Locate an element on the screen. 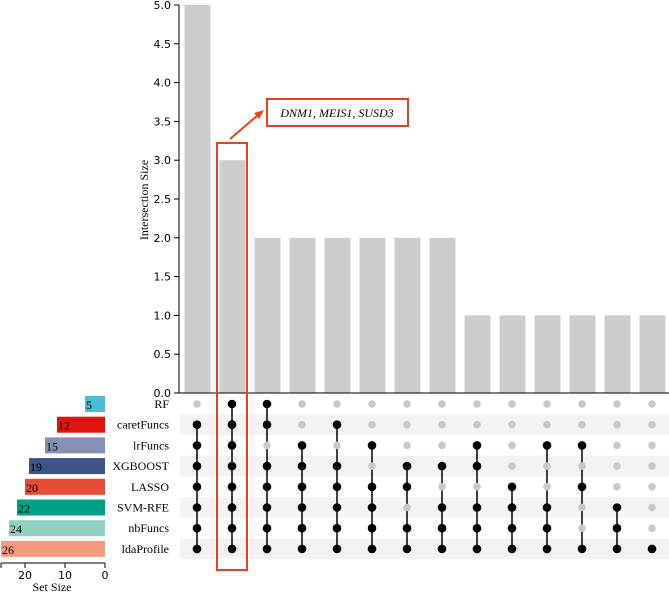 The height and width of the screenshot is (593, 669). set-size-tick-label: 10 is located at coordinates (65, 575).